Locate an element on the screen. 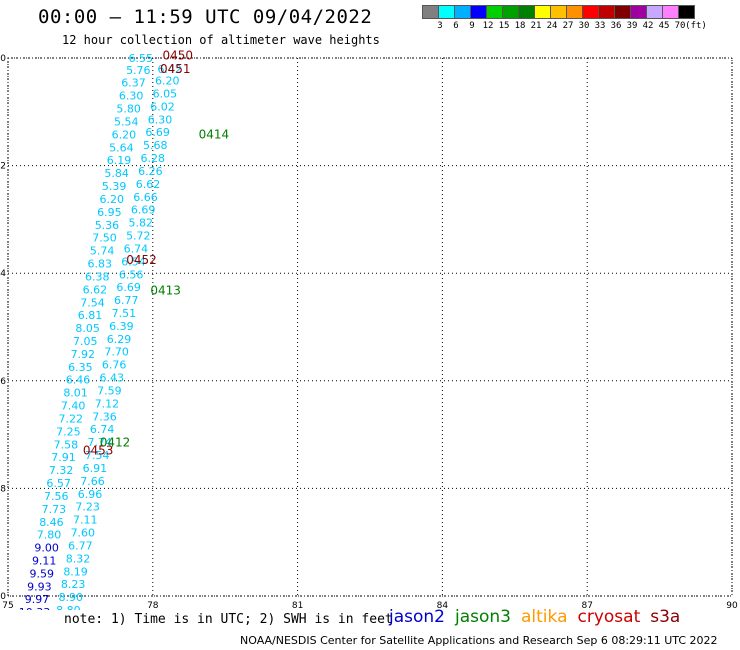 The image size is (740, 650). y-tick-label: -4 is located at coordinates (3, 274).